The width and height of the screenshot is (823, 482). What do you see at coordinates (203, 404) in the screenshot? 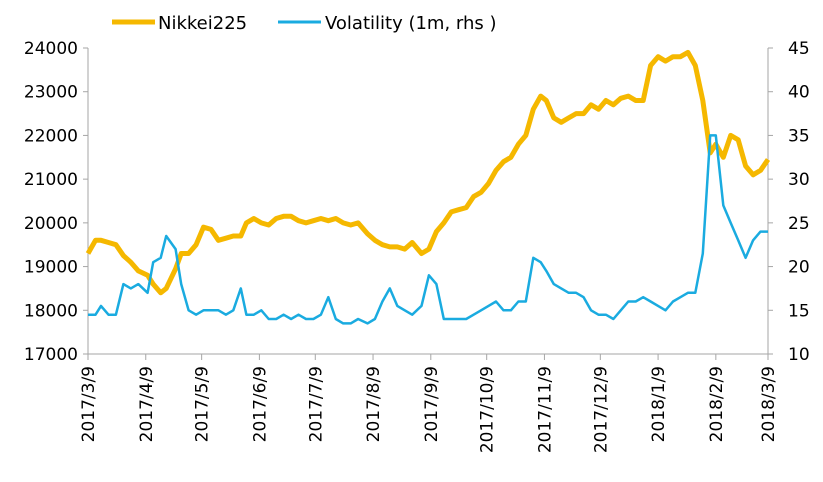
I see `x-tick-label: 2017/5/9` at bounding box center [203, 404].